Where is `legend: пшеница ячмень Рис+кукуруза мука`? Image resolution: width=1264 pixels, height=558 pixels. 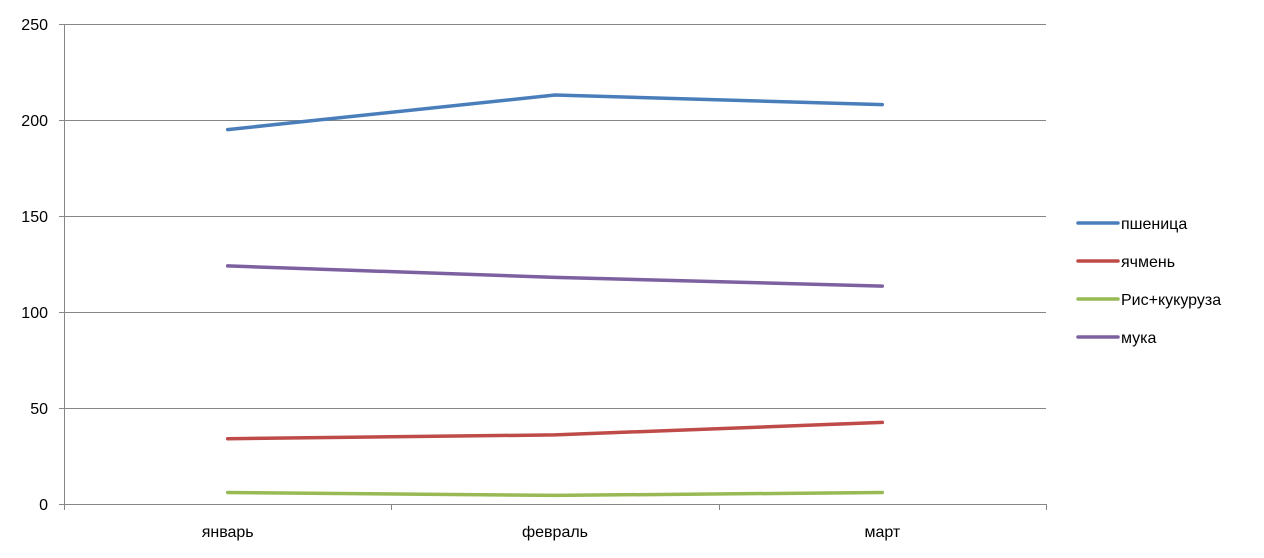
legend: пшеница ячмень Рис+кукуруза мука is located at coordinates (1148, 281).